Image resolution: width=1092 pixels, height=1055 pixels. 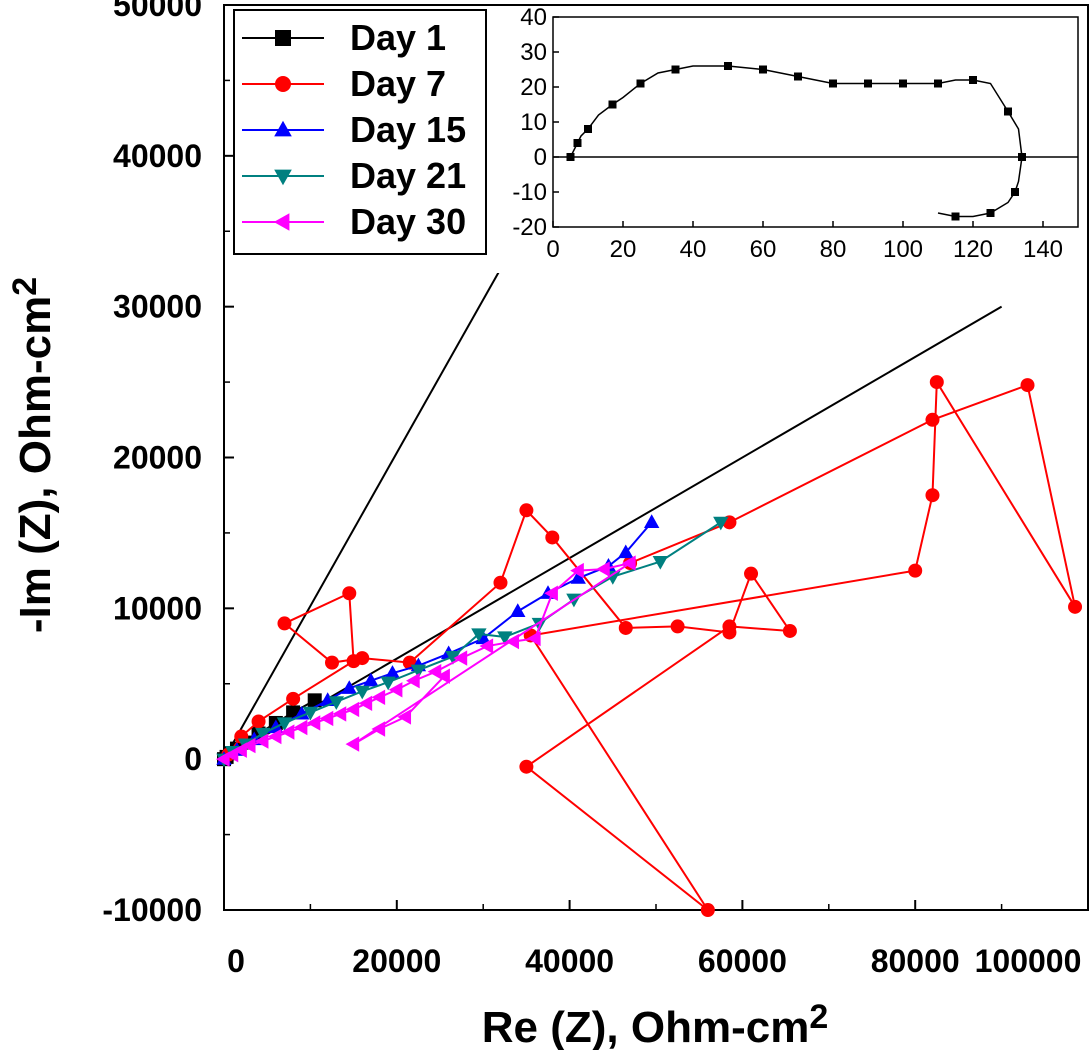 I want to click on y-tick-label: -10000, so click(x=152, y=910).